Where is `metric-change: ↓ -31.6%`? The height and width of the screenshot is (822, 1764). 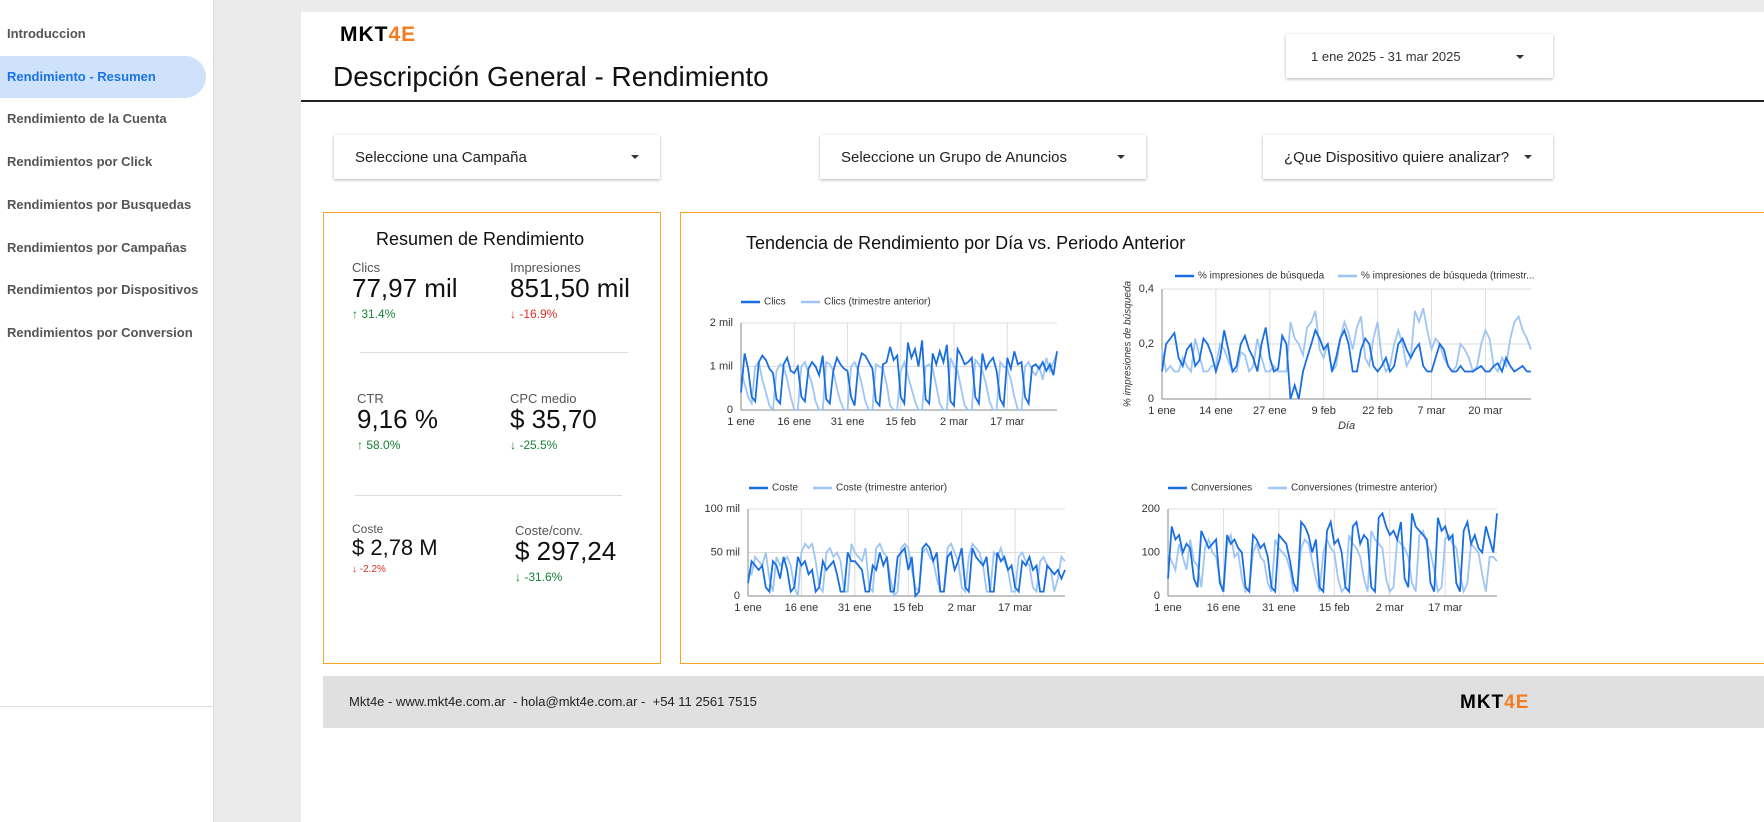 metric-change: ↓ -31.6% is located at coordinates (539, 577).